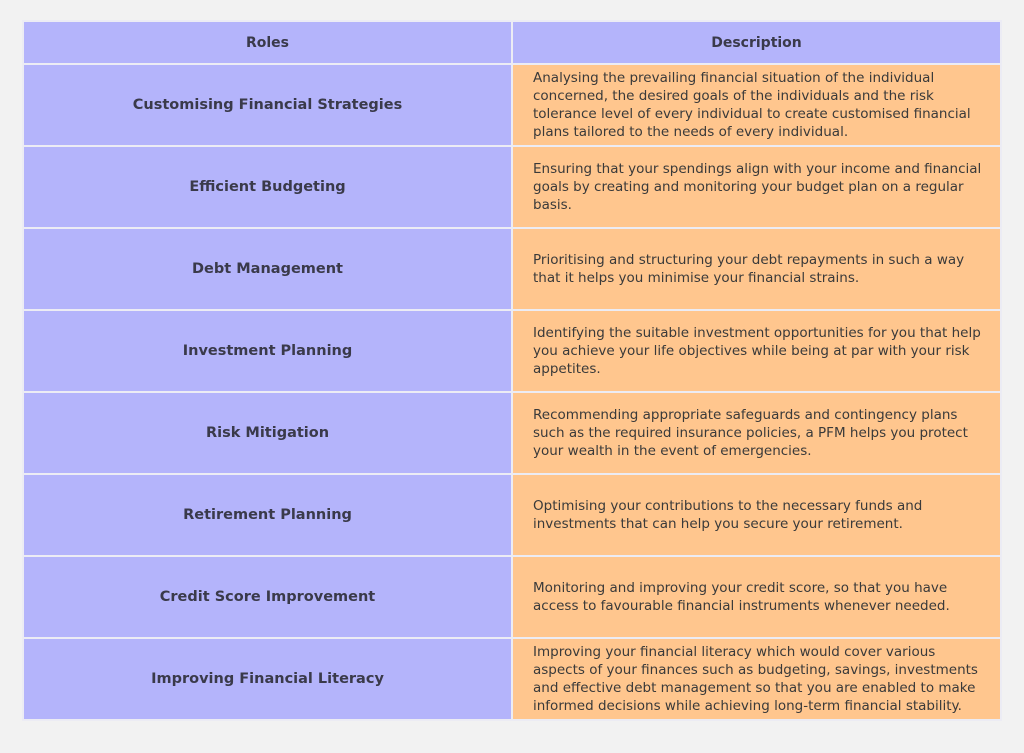 The width and height of the screenshot is (1024, 753). I want to click on role-cell: Customising Financial Strategies, so click(267, 105).